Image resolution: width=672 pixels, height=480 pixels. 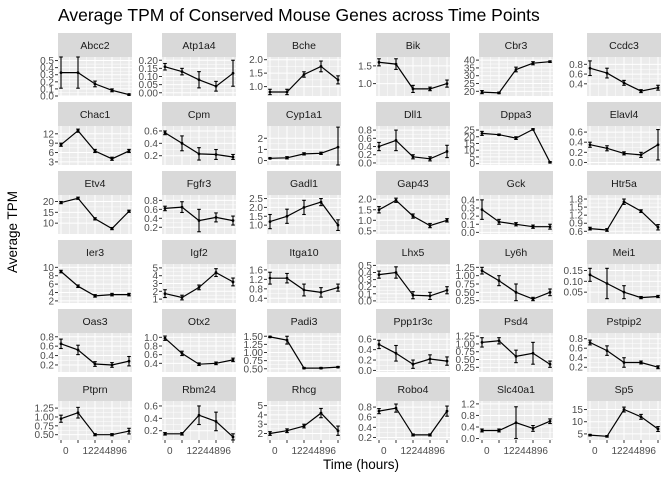 What do you see at coordinates (94, 322) in the screenshot?
I see `facet-strip-label: Oas3` at bounding box center [94, 322].